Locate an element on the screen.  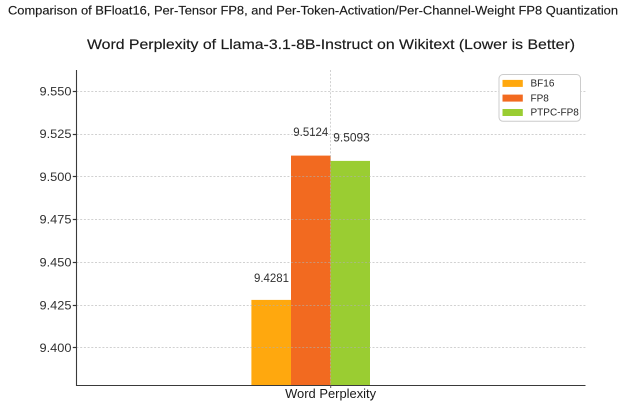
svg-text: 9.475 is located at coordinates (56, 221).